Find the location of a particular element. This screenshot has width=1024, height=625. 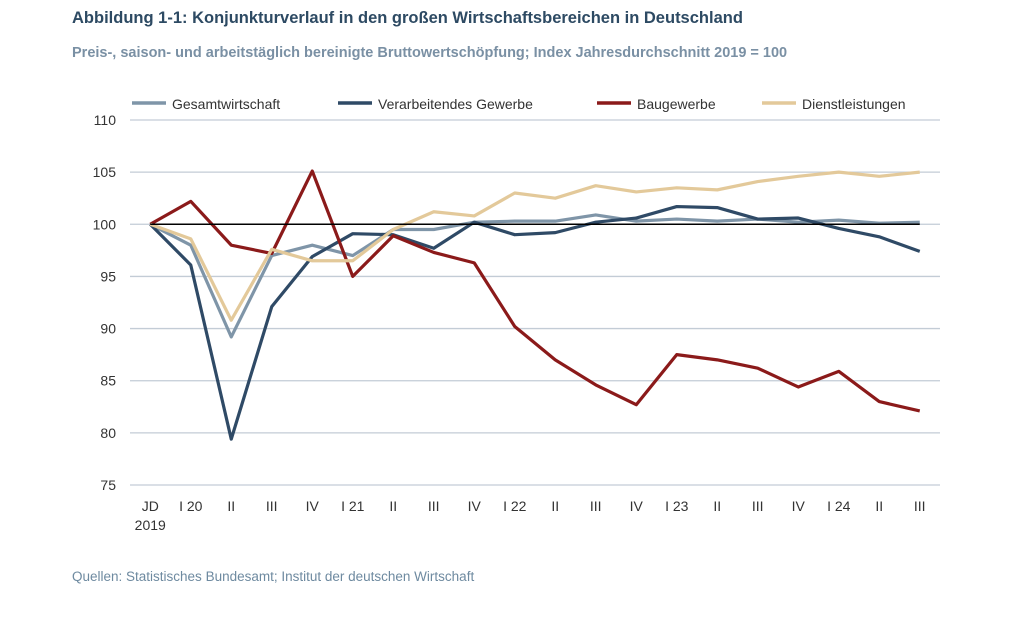

x-tick-label: I 20 is located at coordinates (191, 506).